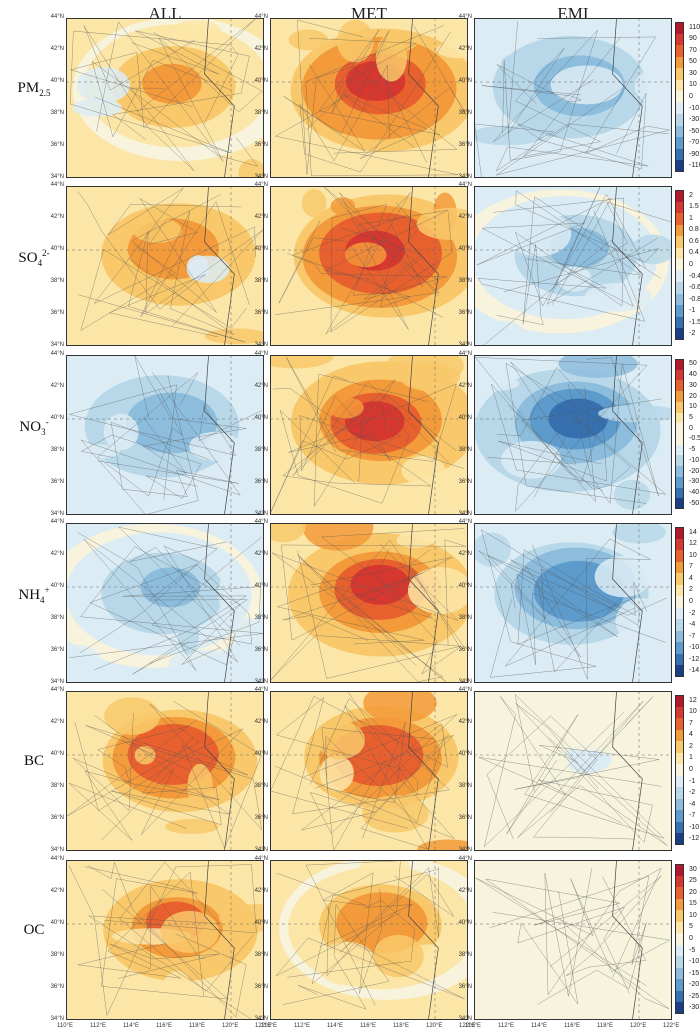 The height and width of the screenshot is (1029, 700). What do you see at coordinates (693, 915) in the screenshot?
I see `colorbar-tick-label: 10` at bounding box center [693, 915].